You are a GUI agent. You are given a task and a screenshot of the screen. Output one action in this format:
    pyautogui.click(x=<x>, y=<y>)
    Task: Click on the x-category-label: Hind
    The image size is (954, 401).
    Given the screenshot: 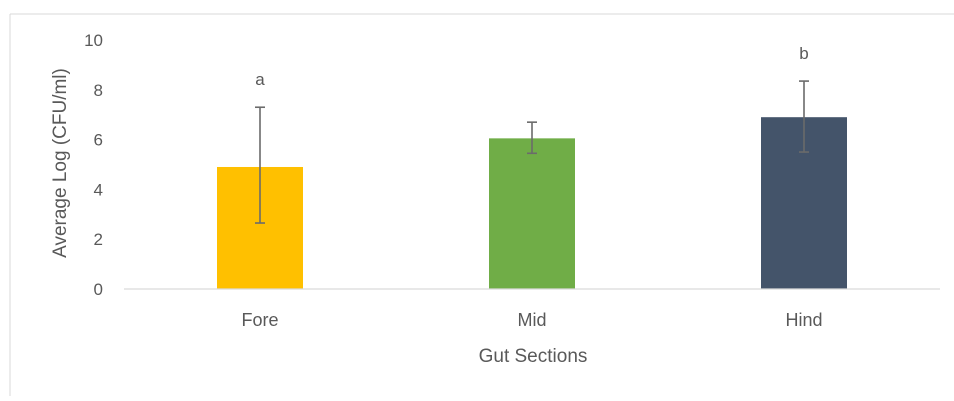 What is the action you would take?
    pyautogui.click(x=803, y=320)
    